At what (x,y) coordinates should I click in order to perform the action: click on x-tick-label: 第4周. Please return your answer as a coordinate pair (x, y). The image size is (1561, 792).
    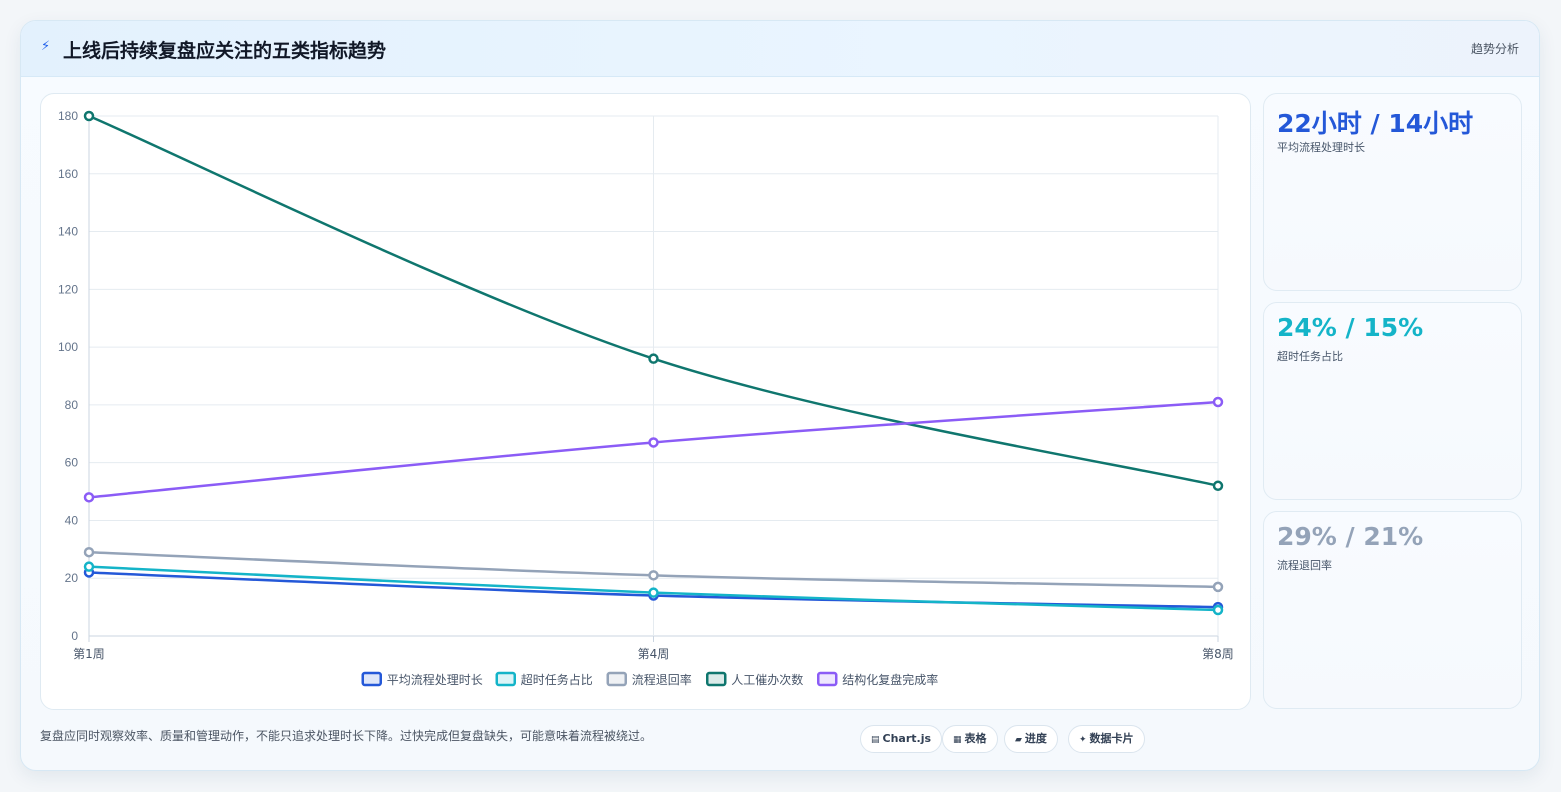
    Looking at the image, I should click on (654, 654).